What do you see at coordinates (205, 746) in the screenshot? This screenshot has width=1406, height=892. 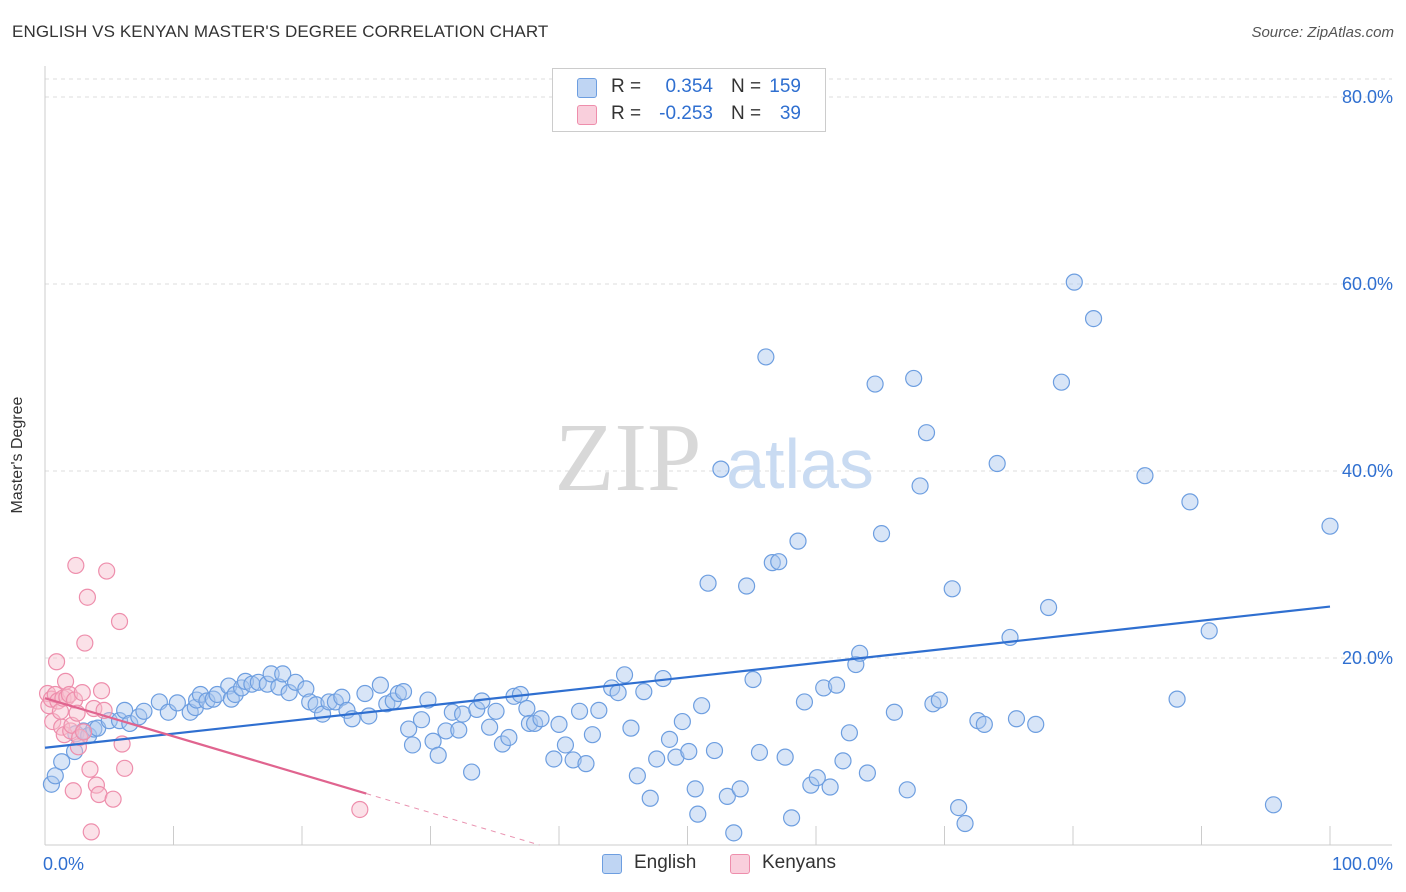 I see `kenyan-trend-line` at bounding box center [205, 746].